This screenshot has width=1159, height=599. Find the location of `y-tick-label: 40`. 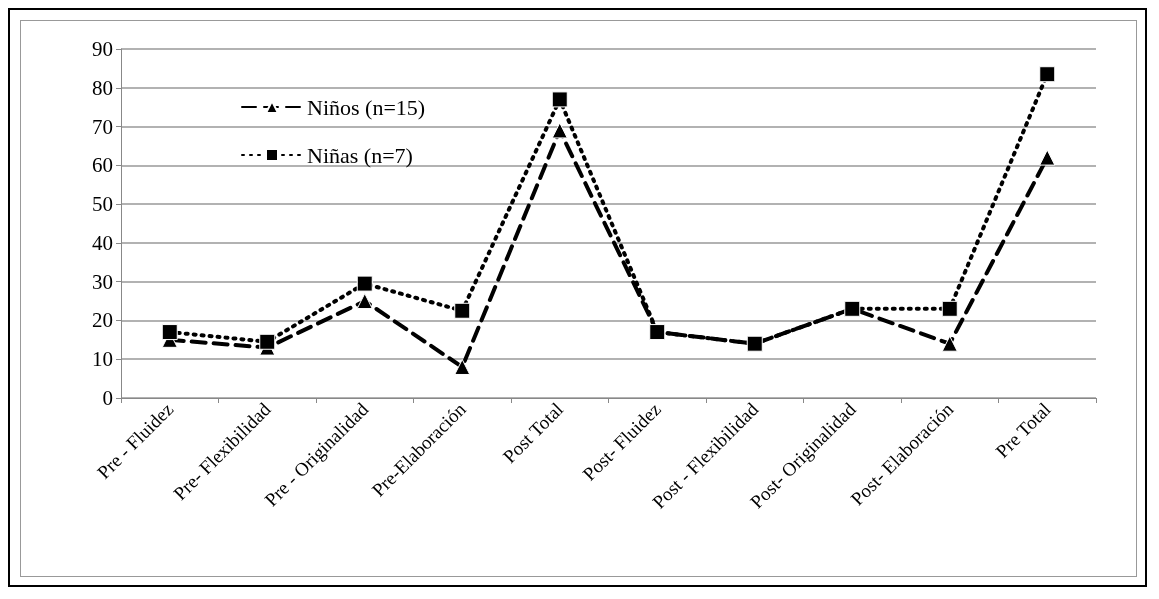

y-tick-label: 40 is located at coordinates (102, 242).